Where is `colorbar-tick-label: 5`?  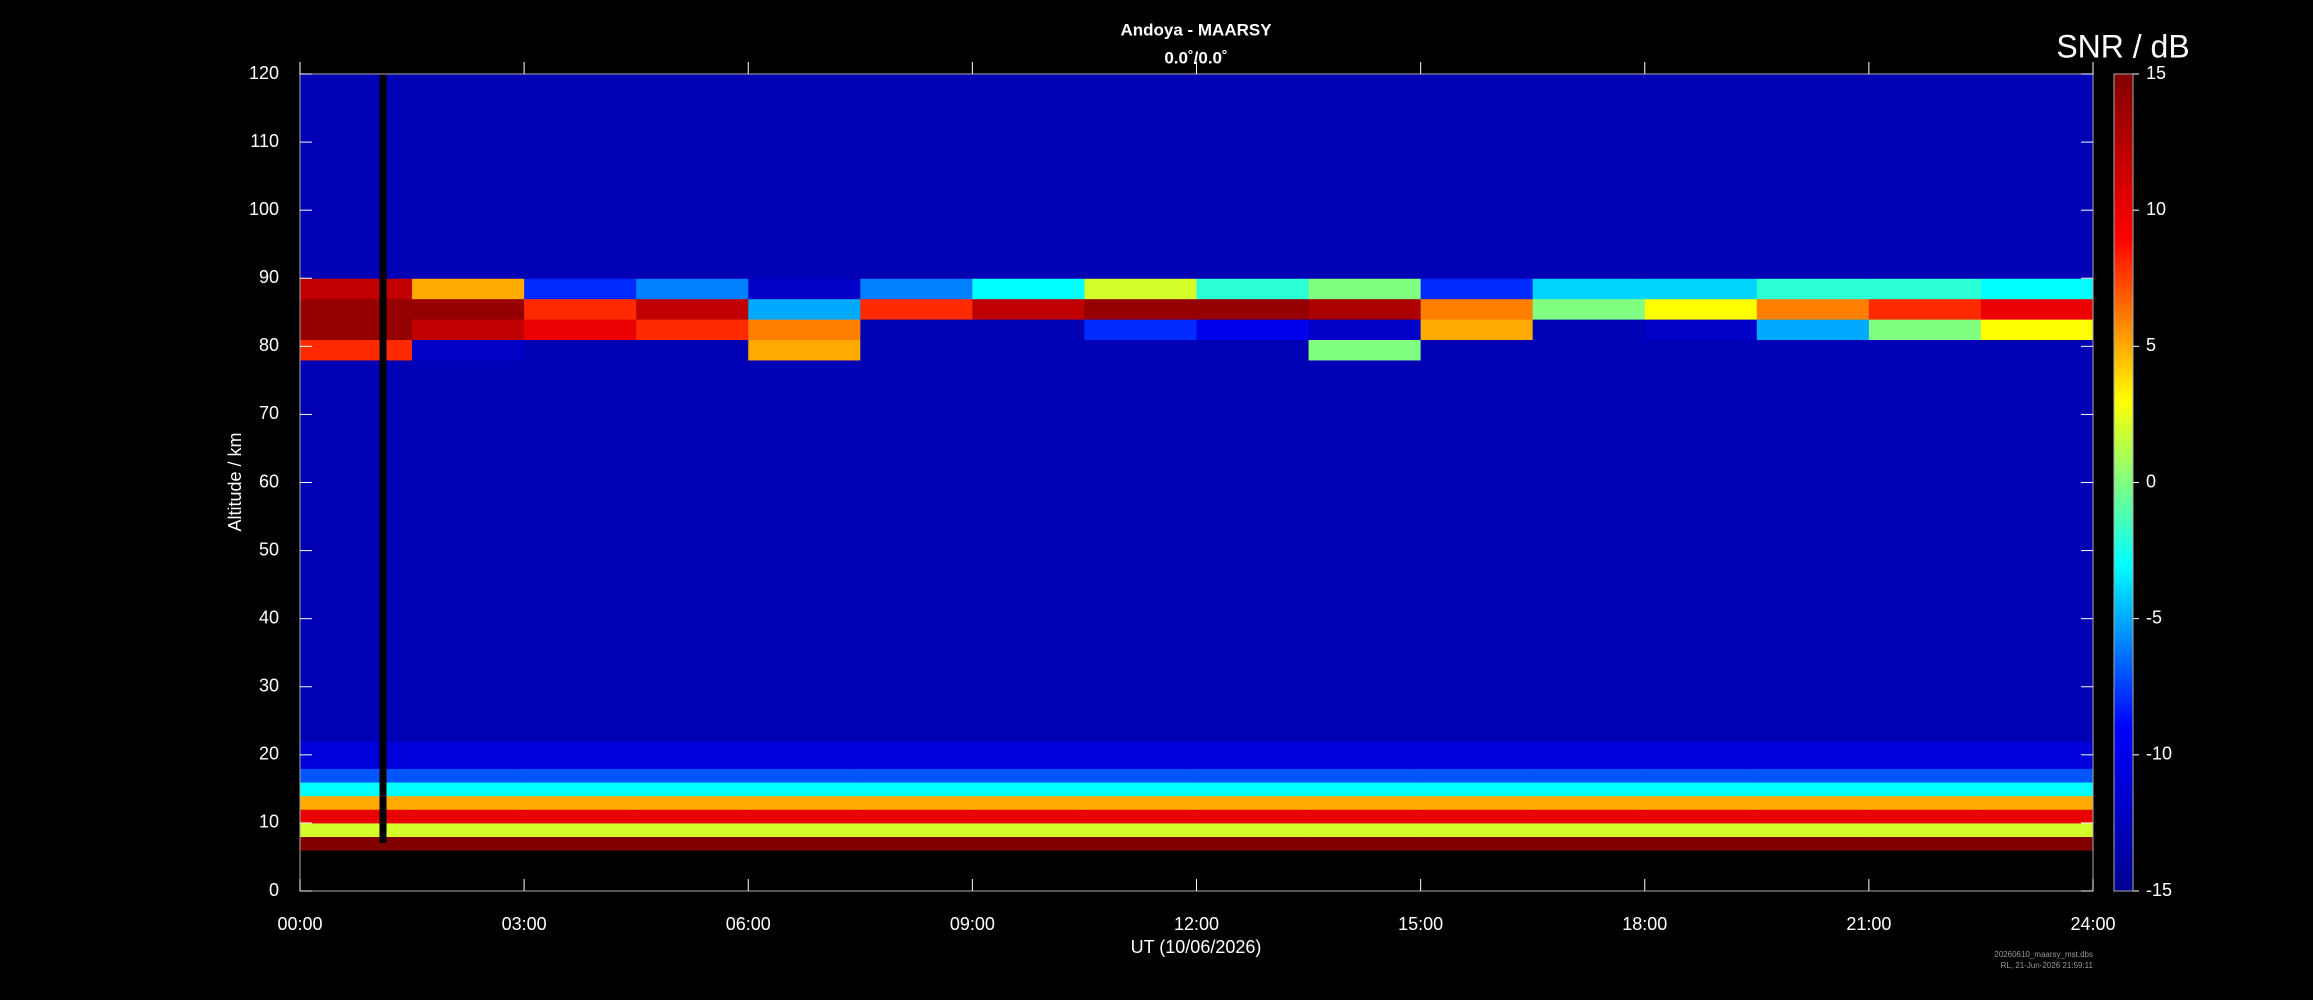
colorbar-tick-label: 5 is located at coordinates (2151, 345).